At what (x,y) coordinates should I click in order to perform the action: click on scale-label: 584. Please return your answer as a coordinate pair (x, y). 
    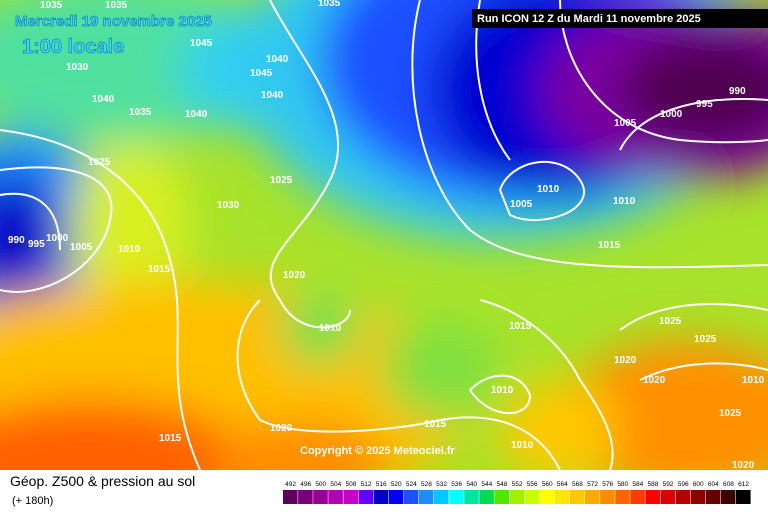
    Looking at the image, I should click on (637, 484).